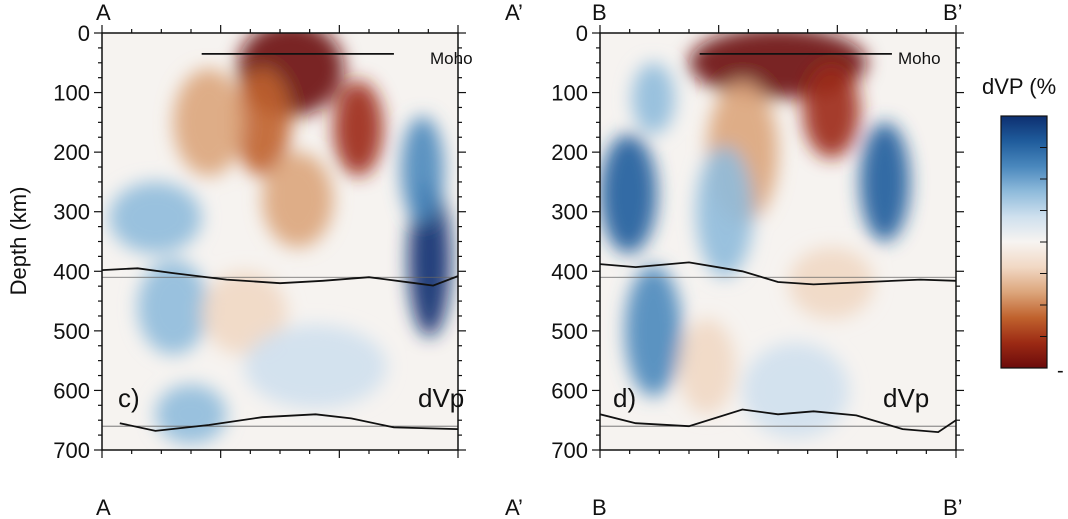 The width and height of the screenshot is (1068, 519). What do you see at coordinates (569, 271) in the screenshot?
I see `y-tick-label-d-400: 400` at bounding box center [569, 271].